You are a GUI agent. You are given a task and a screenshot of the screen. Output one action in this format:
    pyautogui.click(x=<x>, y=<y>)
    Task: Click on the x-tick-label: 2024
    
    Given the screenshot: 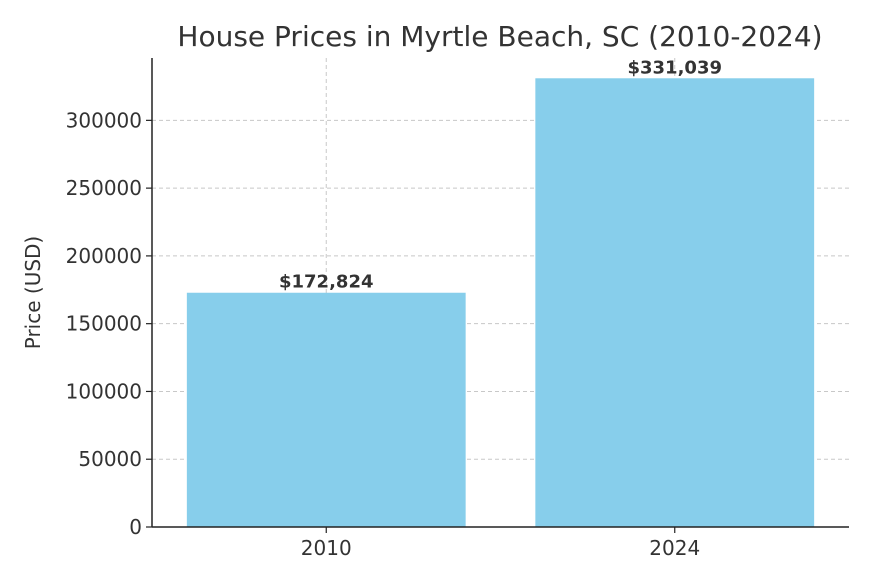 What is the action you would take?
    pyautogui.click(x=674, y=548)
    